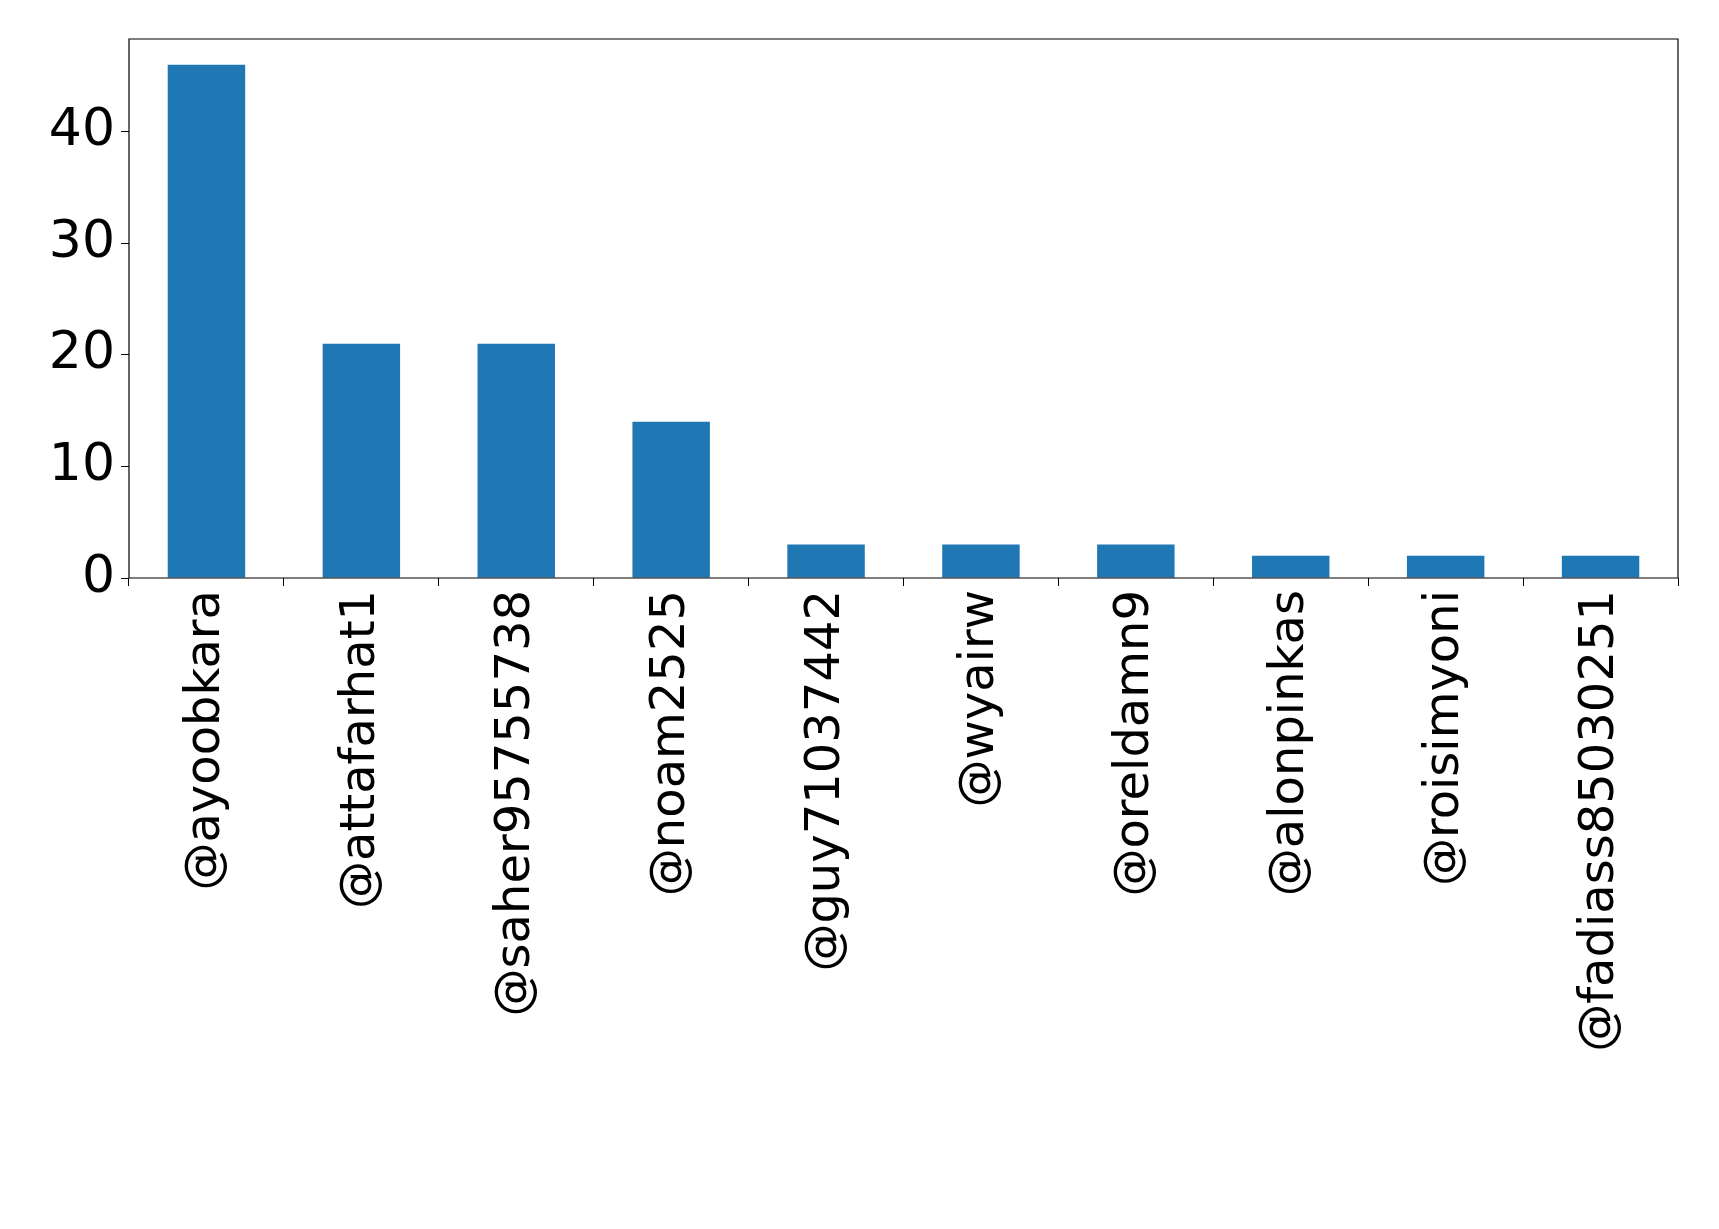 The width and height of the screenshot is (1719, 1229). What do you see at coordinates (356, 749) in the screenshot?
I see `x-tick-label: @attafarhat1` at bounding box center [356, 749].